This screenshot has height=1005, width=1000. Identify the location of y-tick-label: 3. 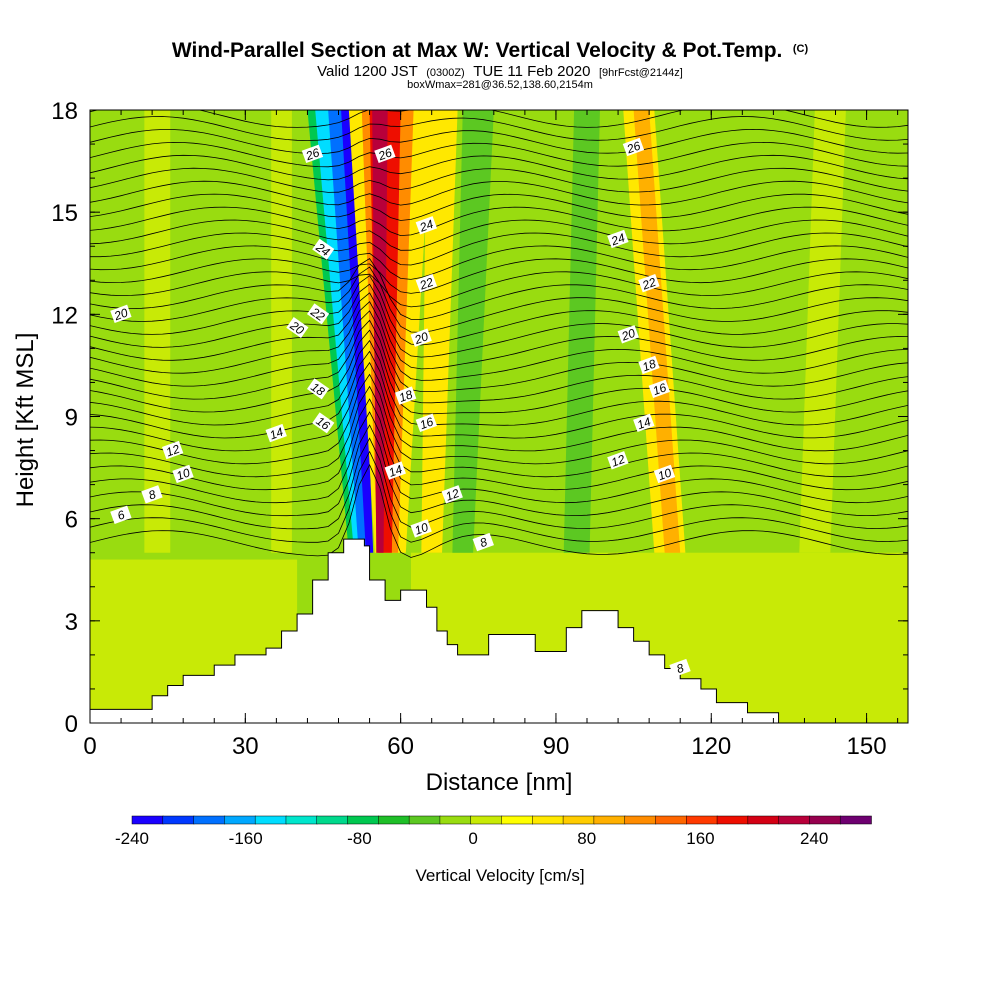
(71, 622).